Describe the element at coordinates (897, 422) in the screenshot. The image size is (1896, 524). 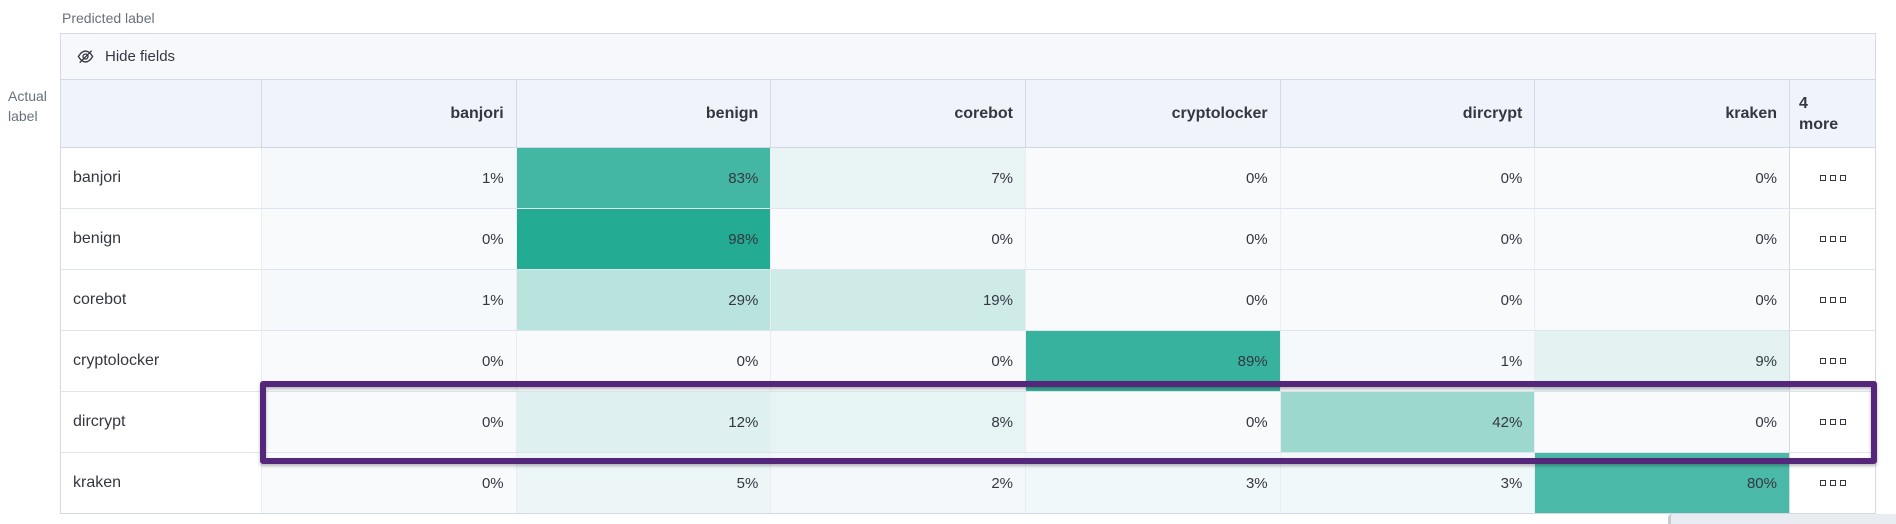
I see `cell-dircrypt-corebot: 8%` at that location.